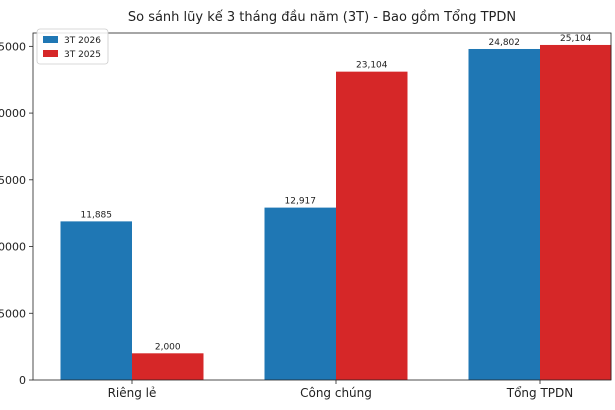  What do you see at coordinates (576, 39) in the screenshot?
I see `data-label: 25,104` at bounding box center [576, 39].